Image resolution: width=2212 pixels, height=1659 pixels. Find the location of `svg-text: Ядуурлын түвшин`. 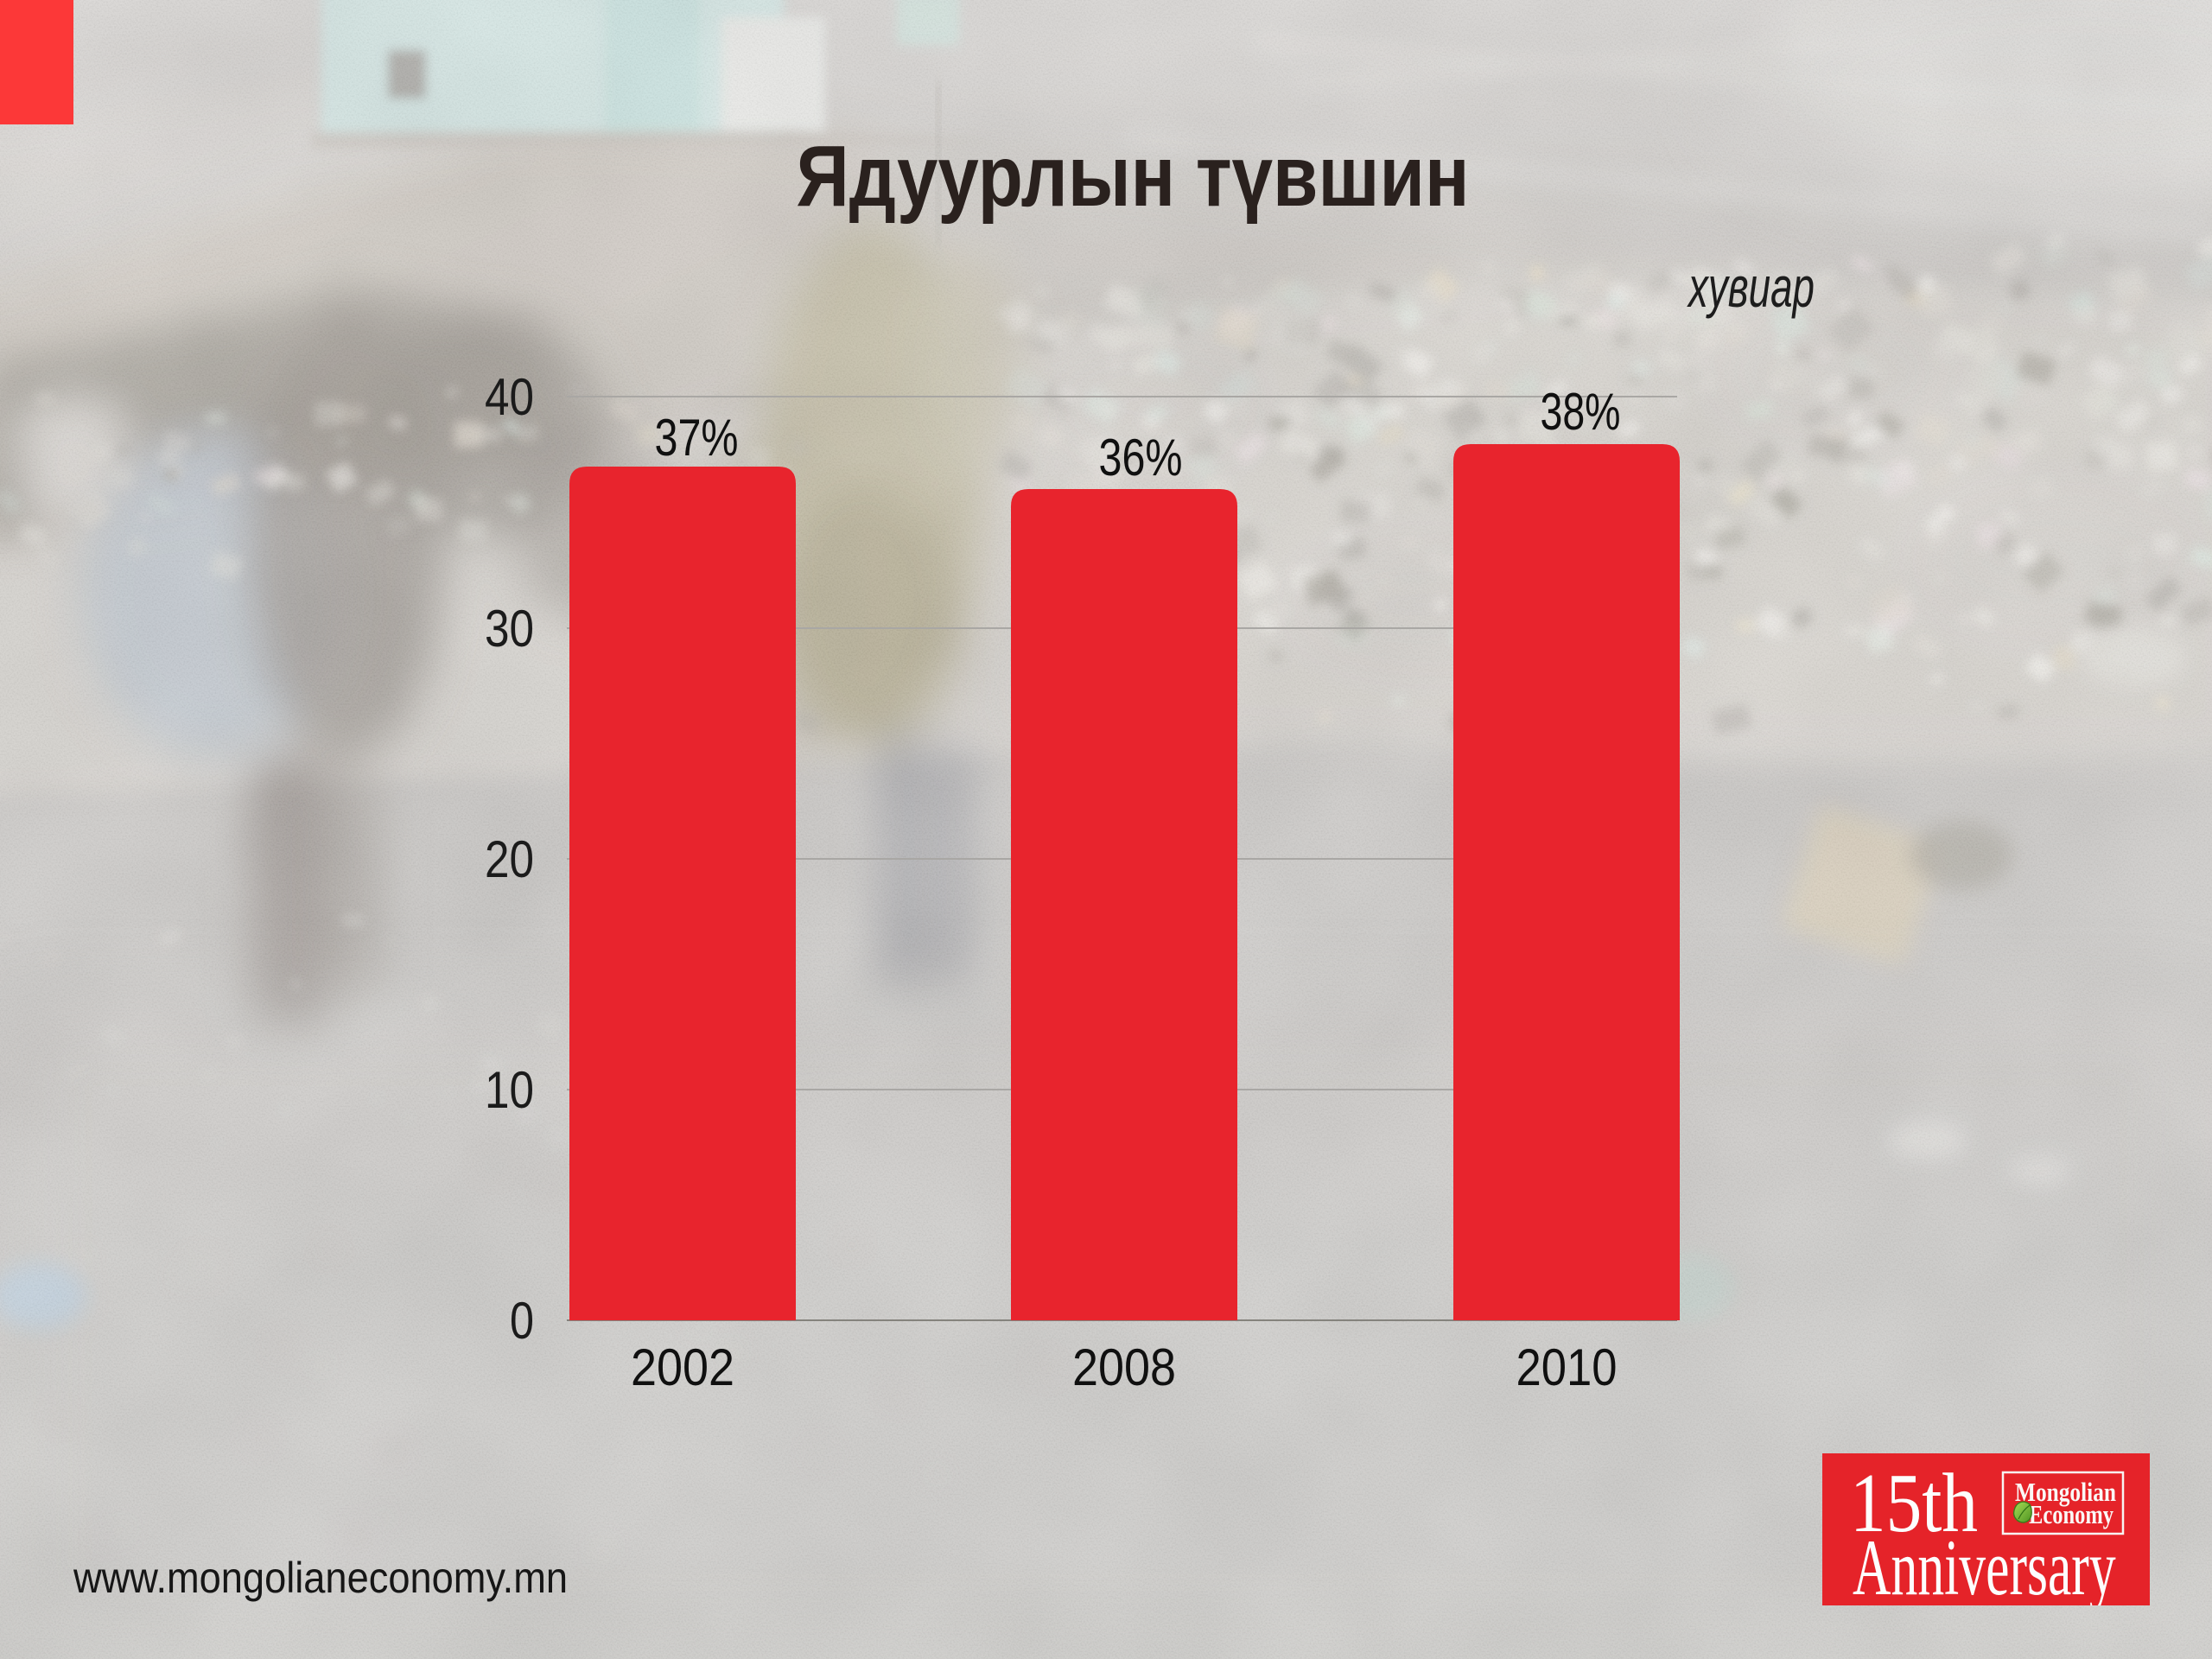

svg-text: Ядуурлын түвшин is located at coordinates (1133, 176).